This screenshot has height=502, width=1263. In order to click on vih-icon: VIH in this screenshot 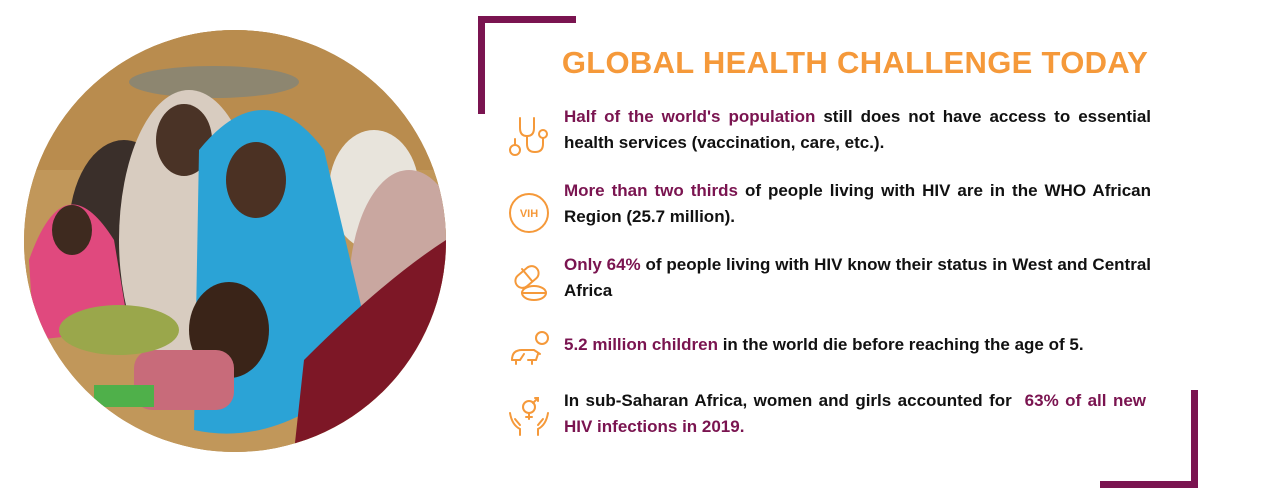, I will do `click(529, 213)`.